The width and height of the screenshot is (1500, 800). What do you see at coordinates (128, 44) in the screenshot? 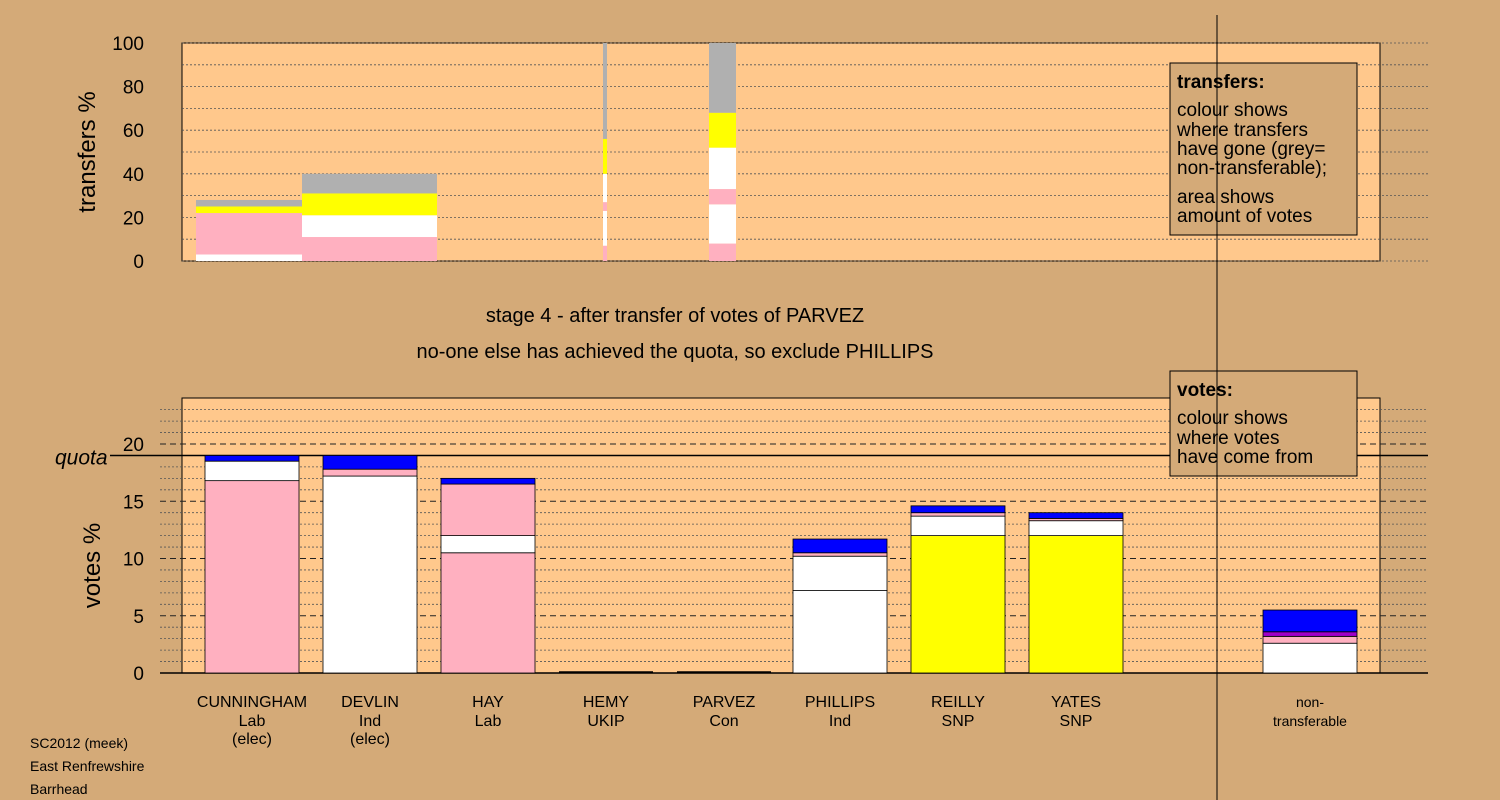
I see `transfers-y-tick-label: 100` at bounding box center [128, 44].